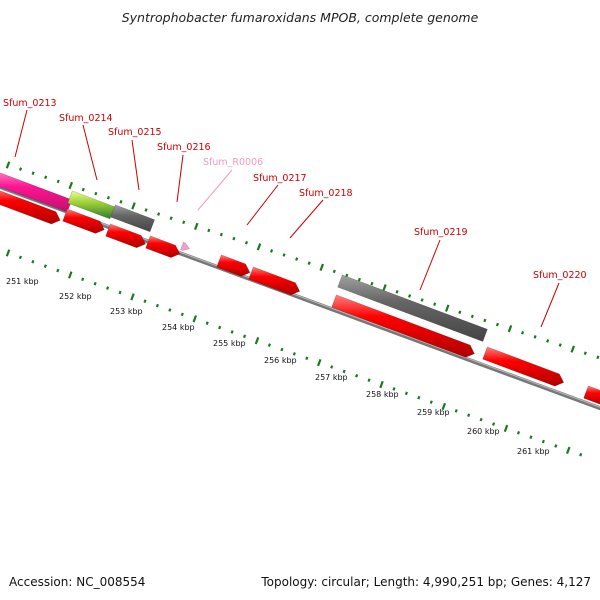 The height and width of the screenshot is (600, 600). Describe the element at coordinates (30, 103) in the screenshot. I see `gene-label-sfum-0213: Sfum_0213` at that location.